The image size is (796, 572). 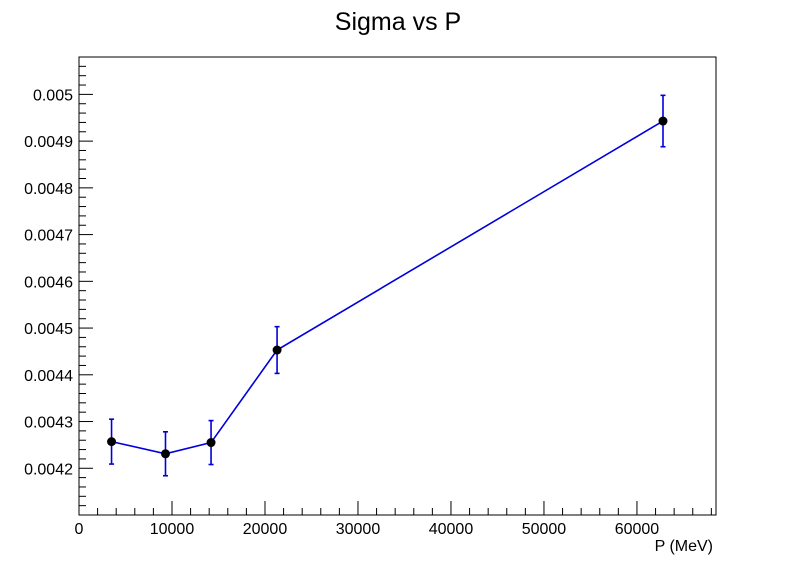 What do you see at coordinates (398, 22) in the screenshot?
I see `chart-title: Sigma vs P` at bounding box center [398, 22].